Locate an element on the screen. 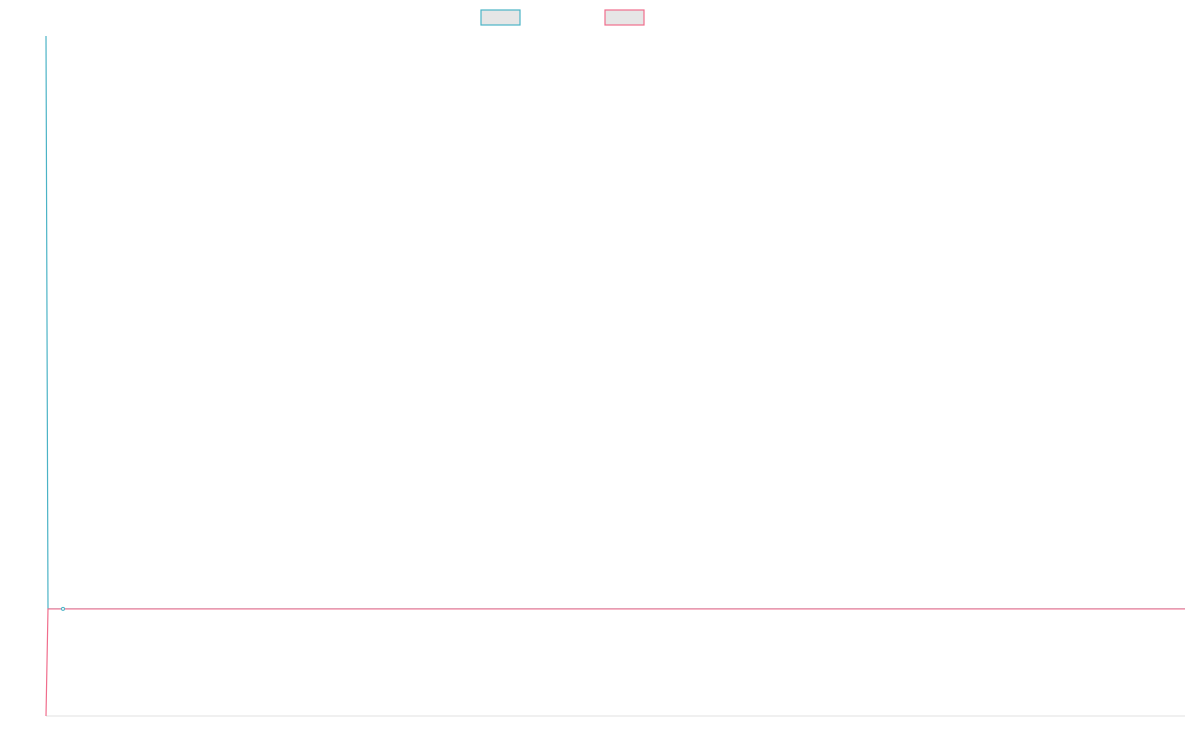  legend is located at coordinates (562, 17).